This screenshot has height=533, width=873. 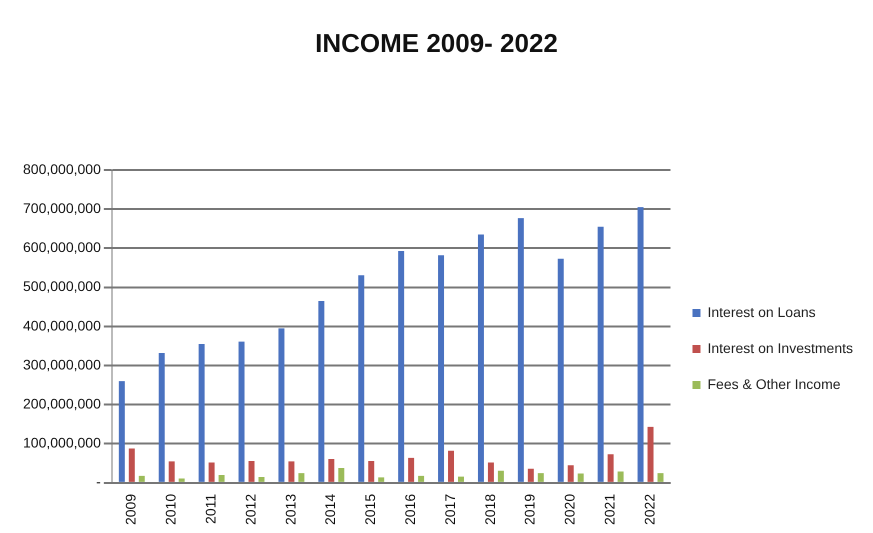 What do you see at coordinates (62, 168) in the screenshot?
I see `y-tick-label: 800,000,000` at bounding box center [62, 168].